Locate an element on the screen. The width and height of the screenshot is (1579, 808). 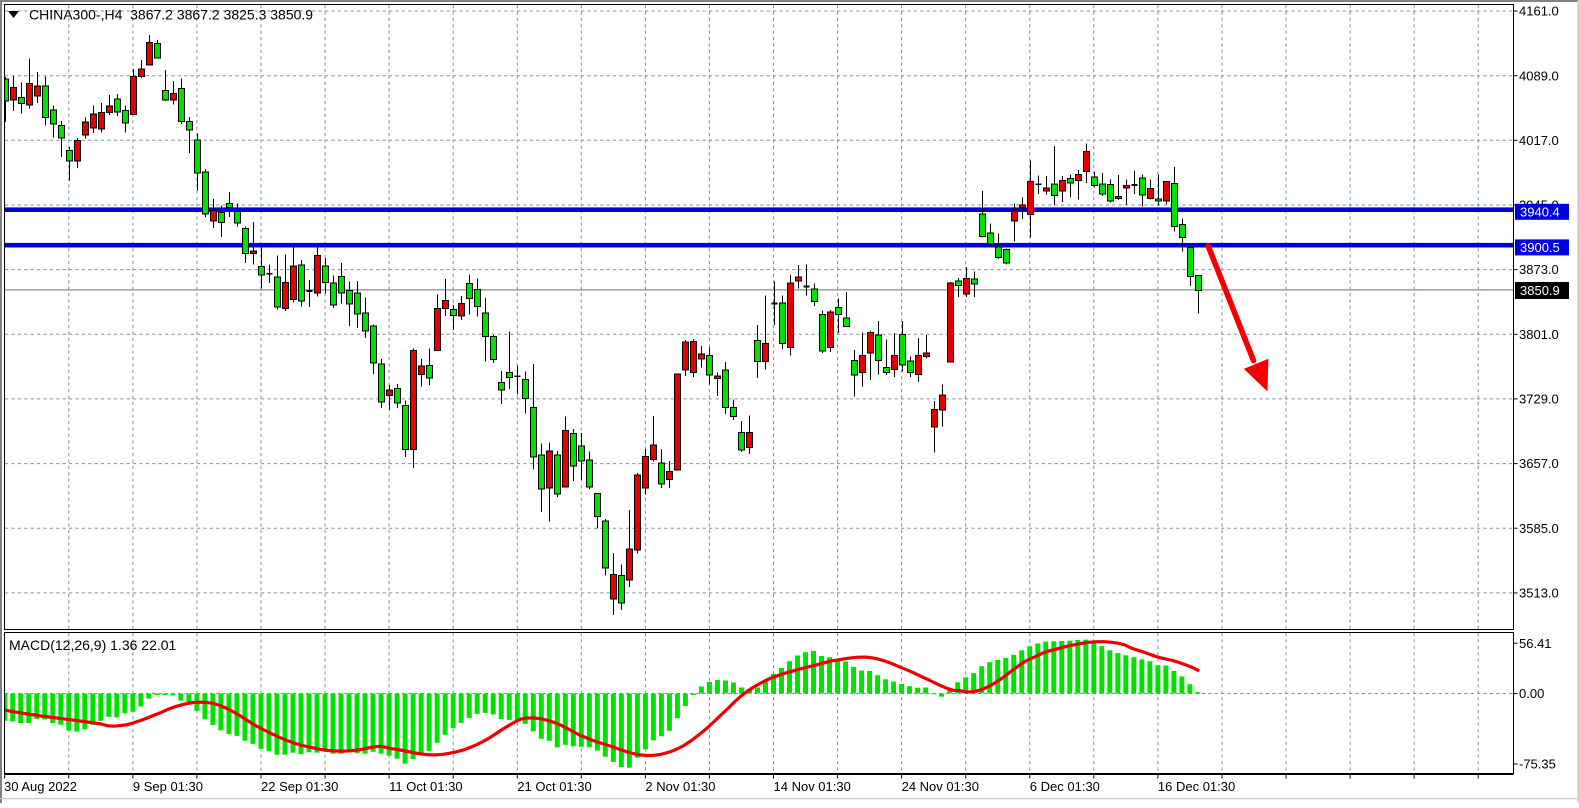
svg-text: 16 Dec 01:30 is located at coordinates (1196, 786).